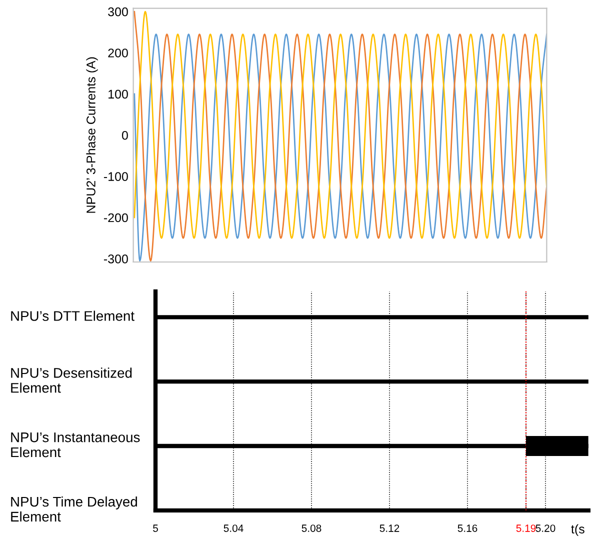 The width and height of the screenshot is (595, 537). What do you see at coordinates (118, 11) in the screenshot?
I see `y-tick-label: 300` at bounding box center [118, 11].